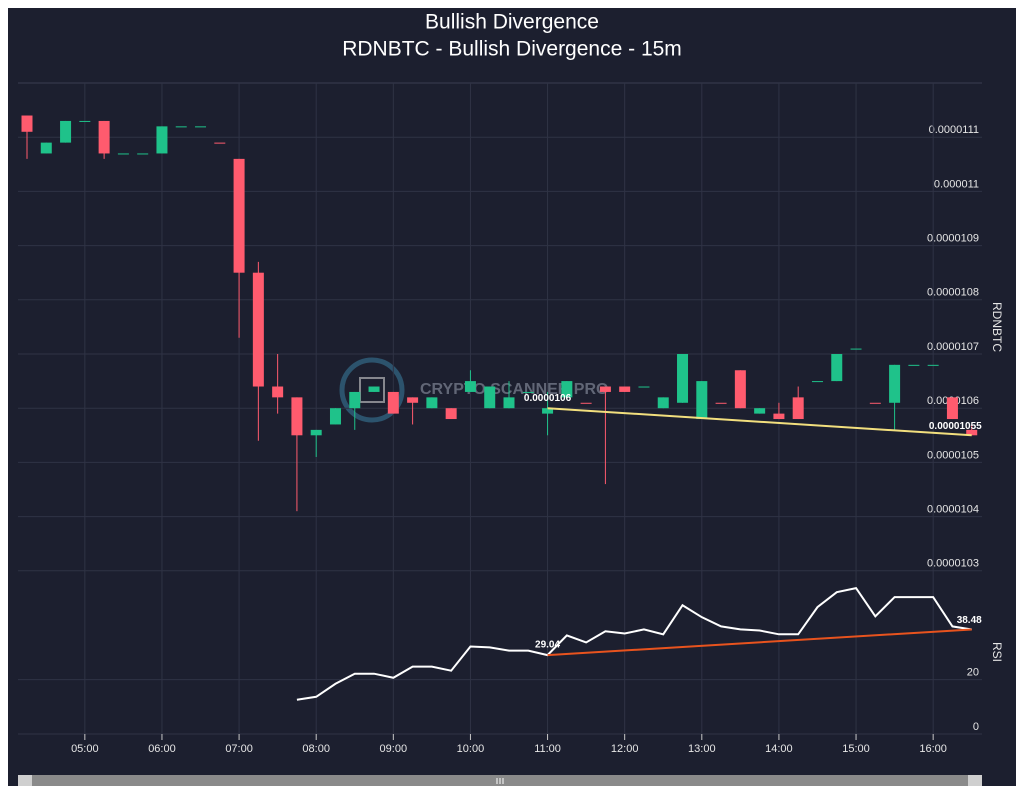  What do you see at coordinates (976, 727) in the screenshot?
I see `y-tick-label: 0` at bounding box center [976, 727].